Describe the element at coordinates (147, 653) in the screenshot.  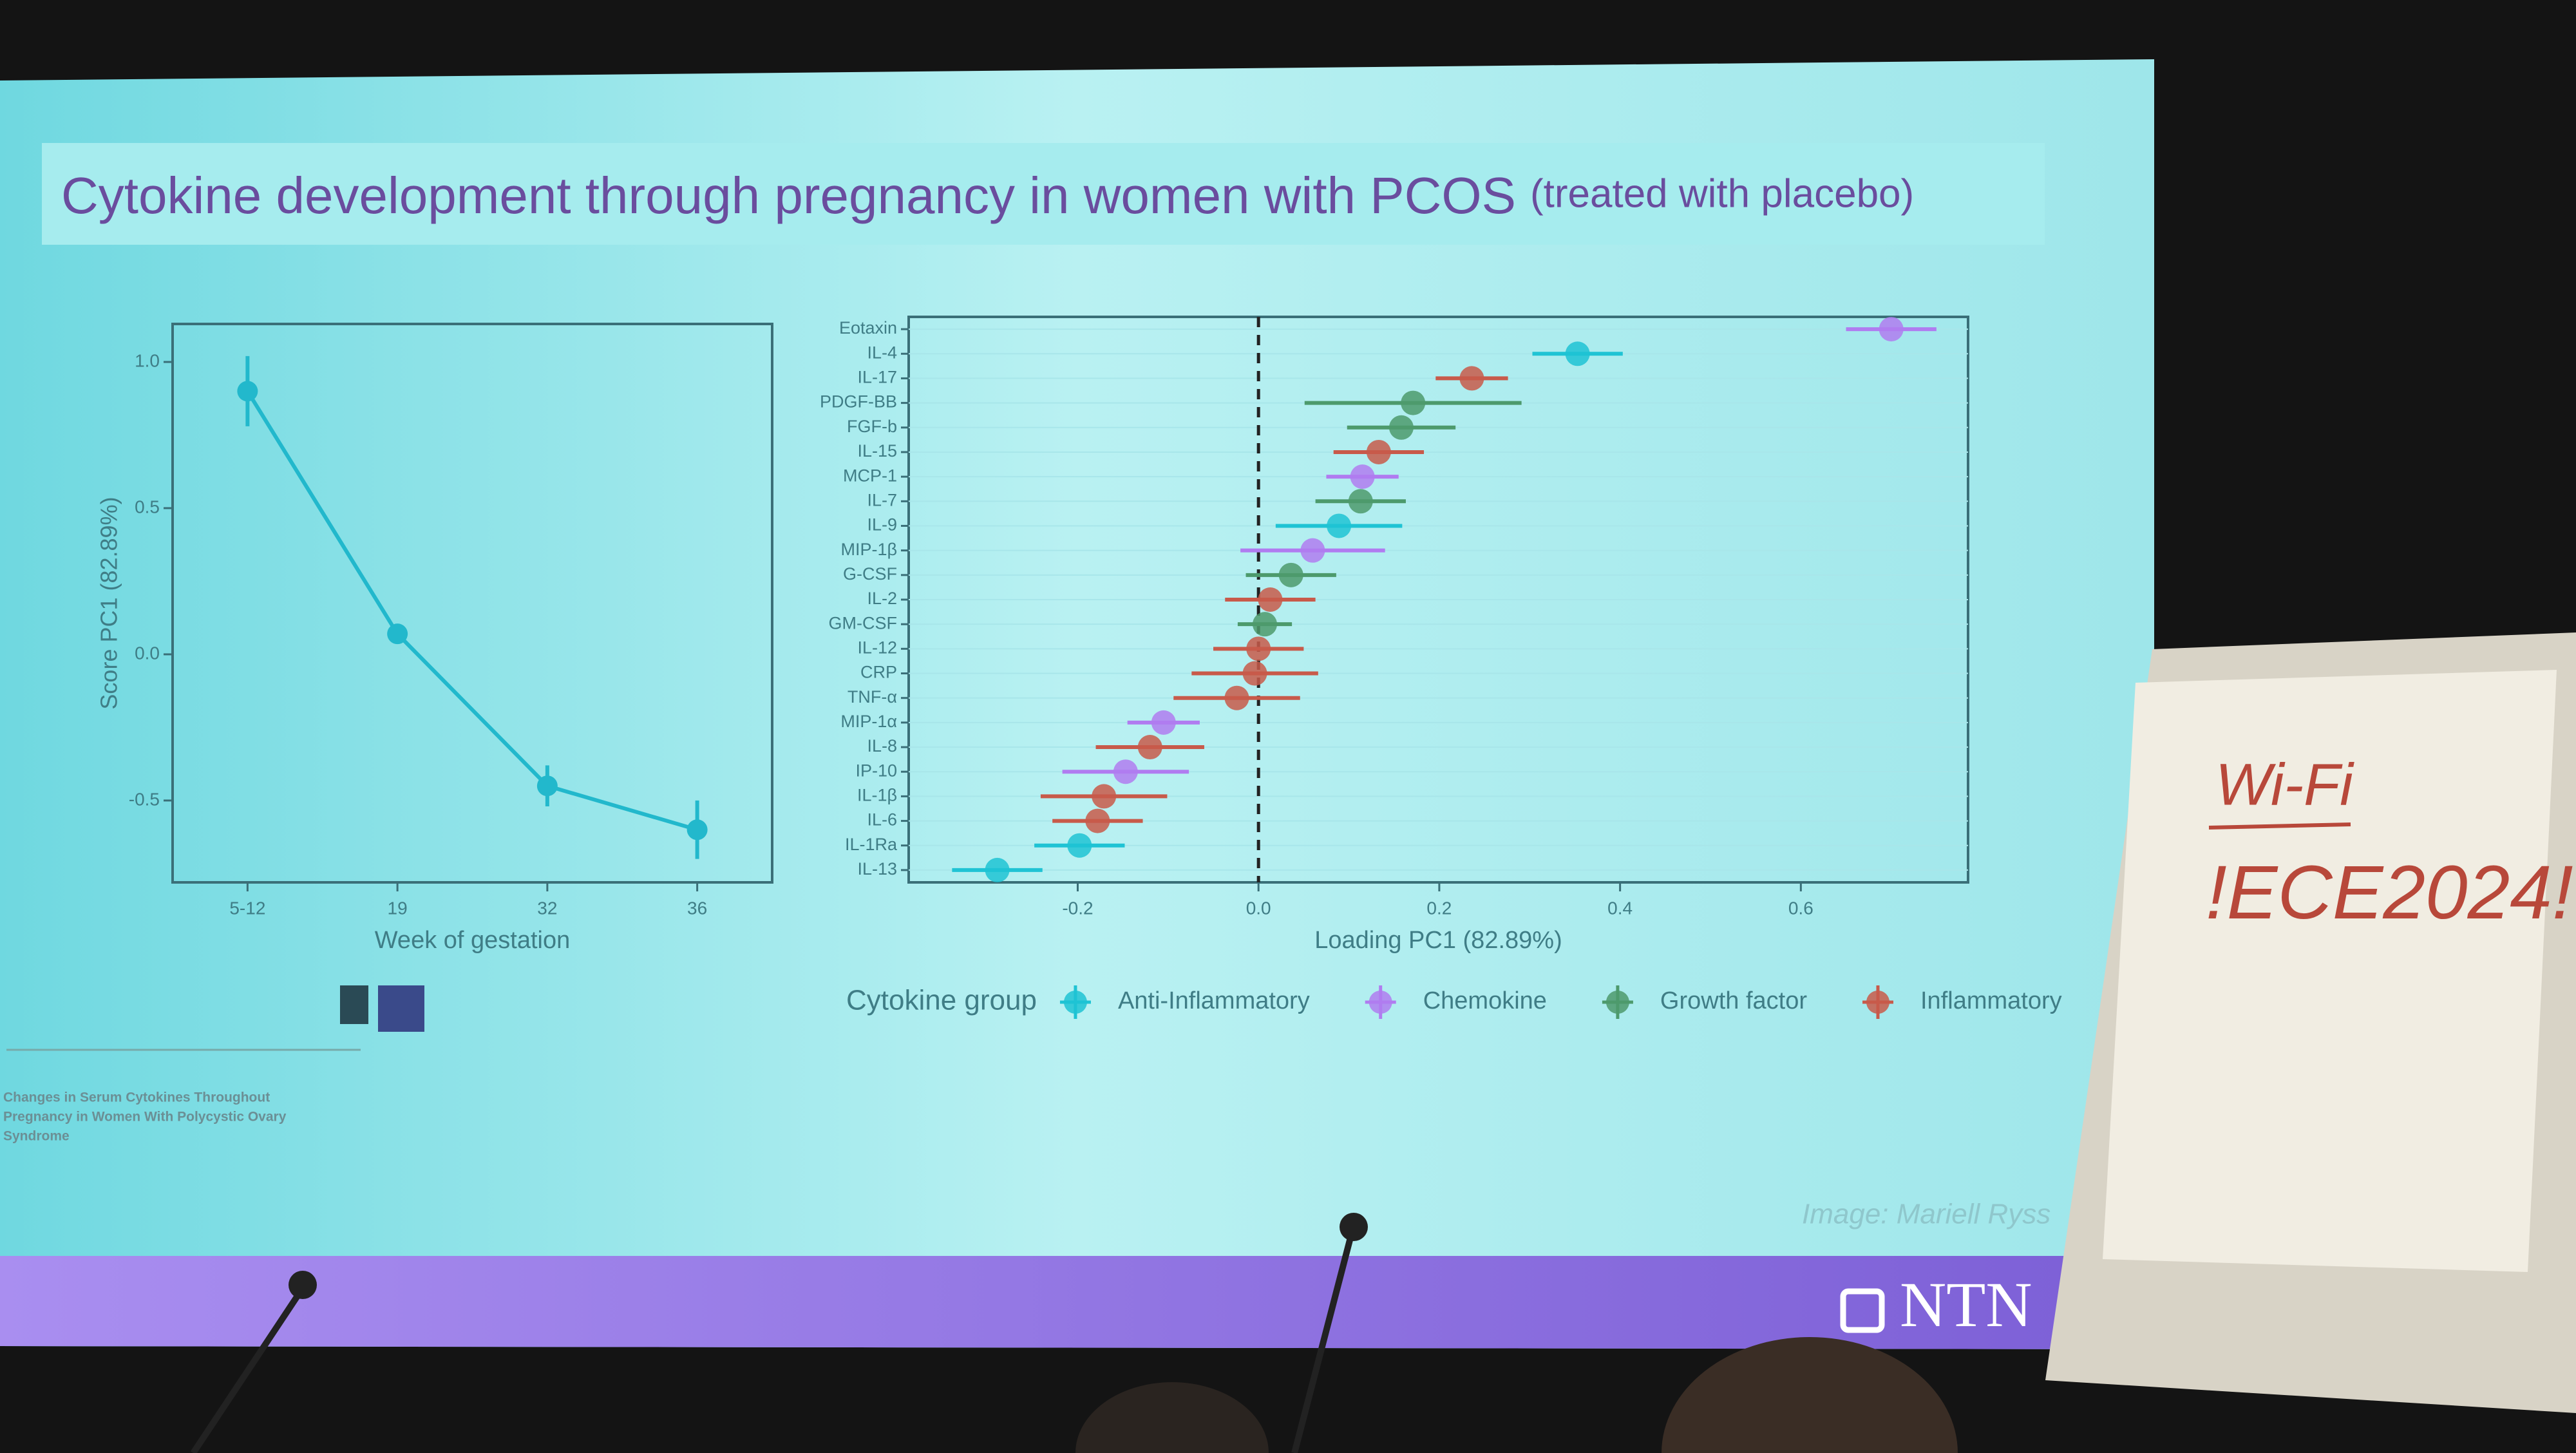
I see `y-tick-label: 0.0` at that location.